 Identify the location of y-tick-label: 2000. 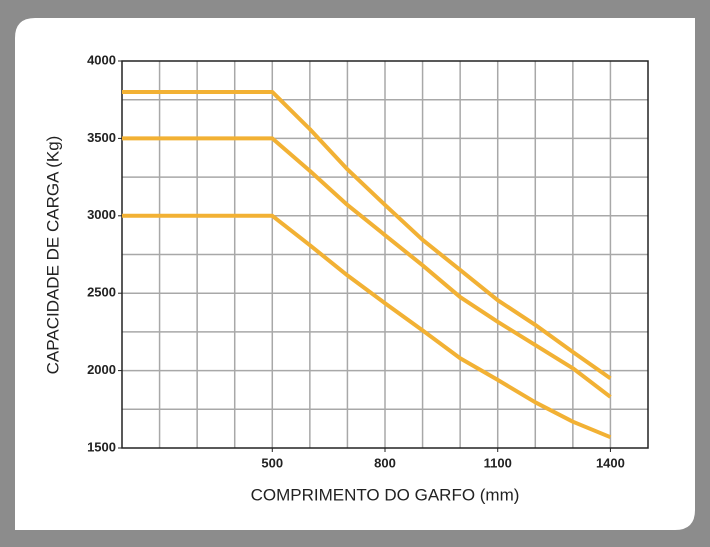
(101, 369).